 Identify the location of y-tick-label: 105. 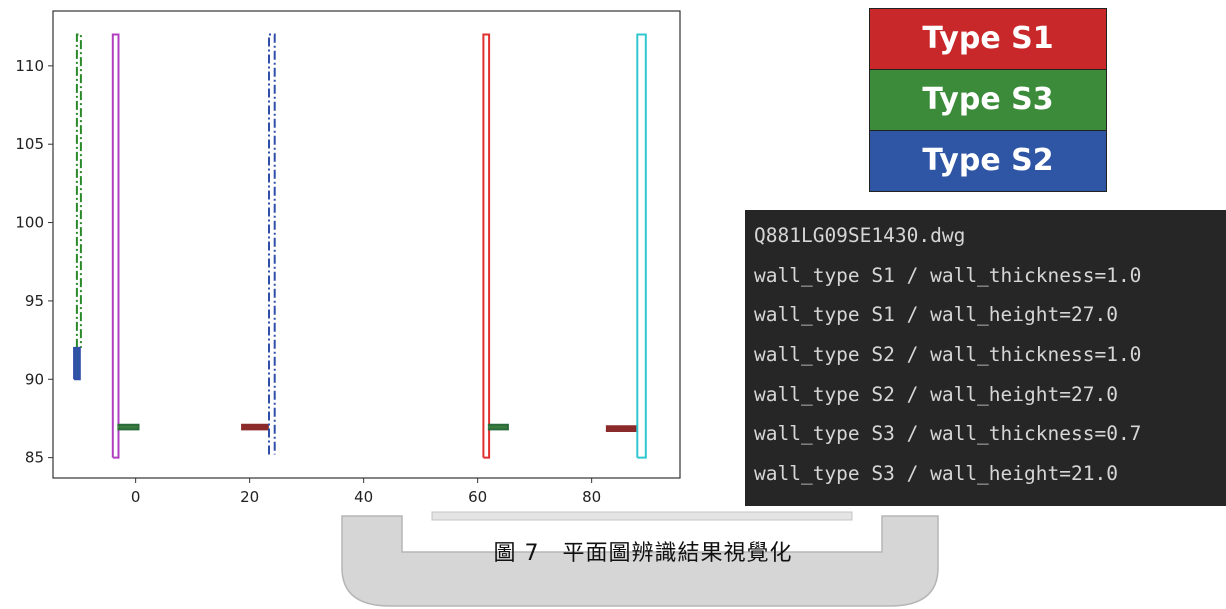
(29, 144).